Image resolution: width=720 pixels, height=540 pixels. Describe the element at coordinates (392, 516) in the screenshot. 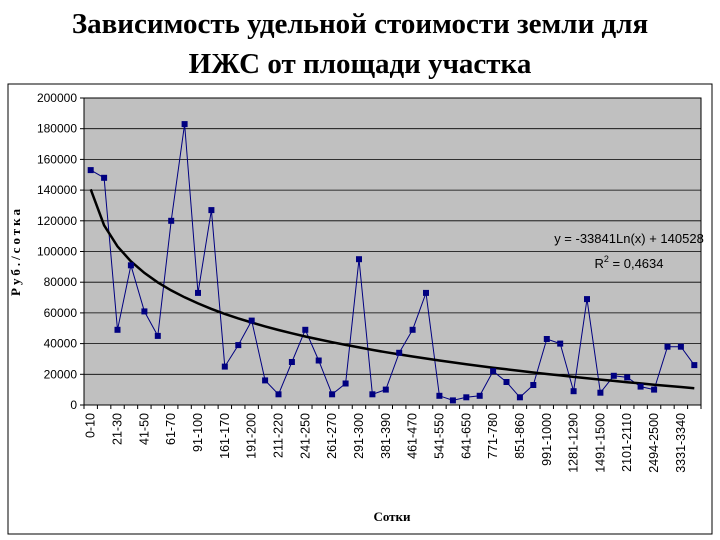

I see `x-axis-title: Сотки` at that location.